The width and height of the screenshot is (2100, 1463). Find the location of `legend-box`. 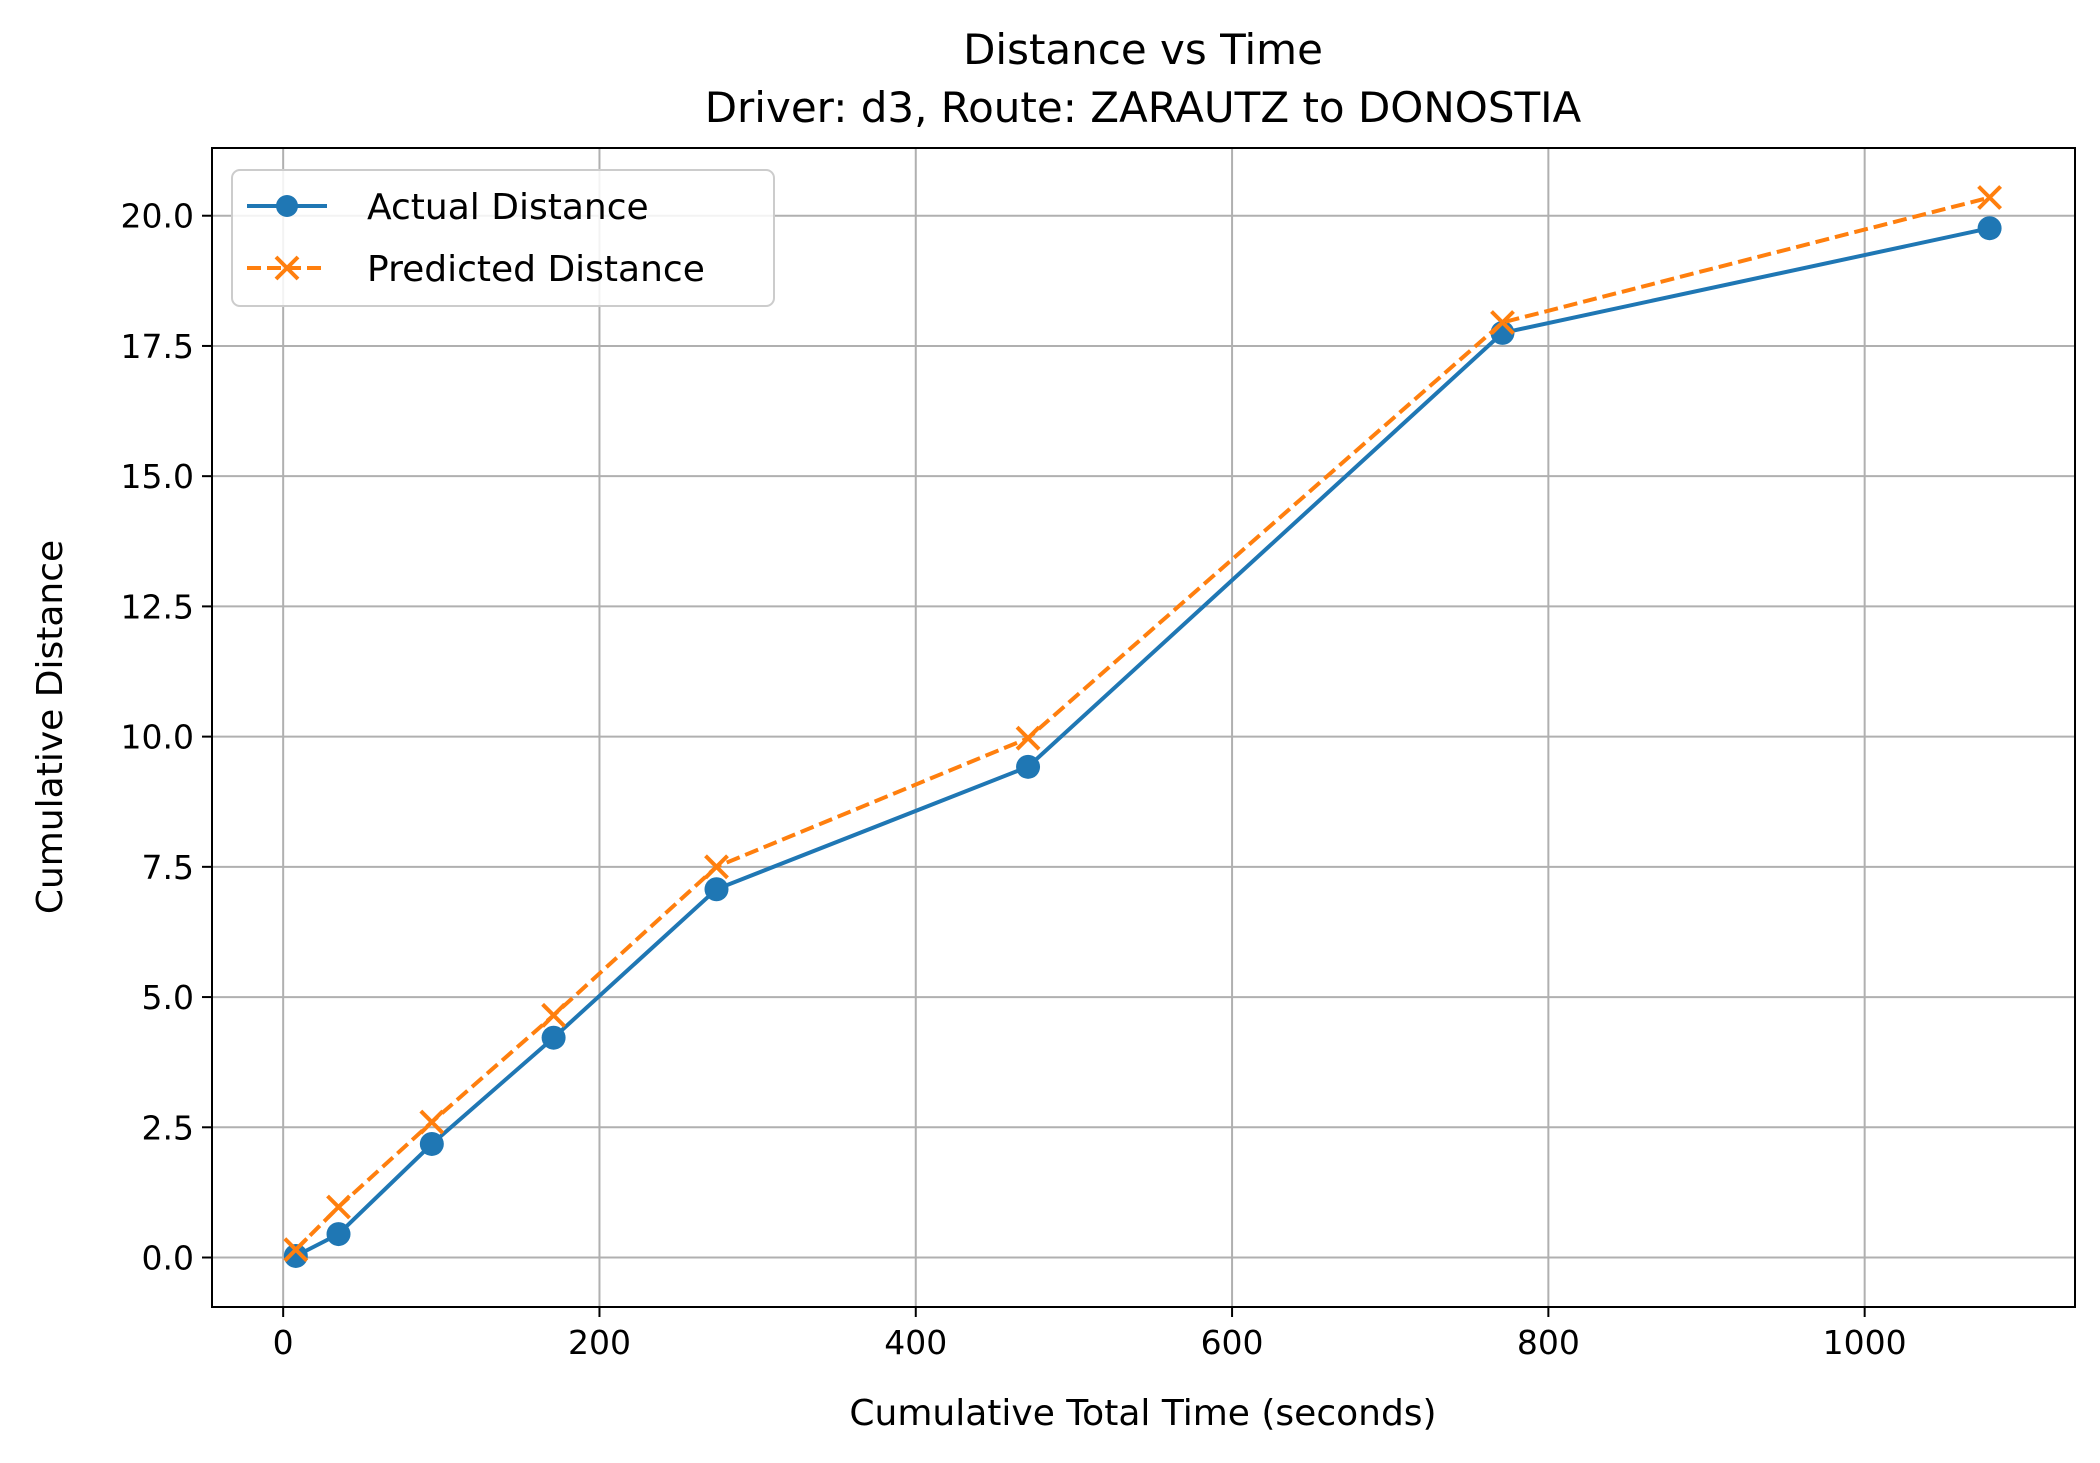

legend-box is located at coordinates (503, 238).